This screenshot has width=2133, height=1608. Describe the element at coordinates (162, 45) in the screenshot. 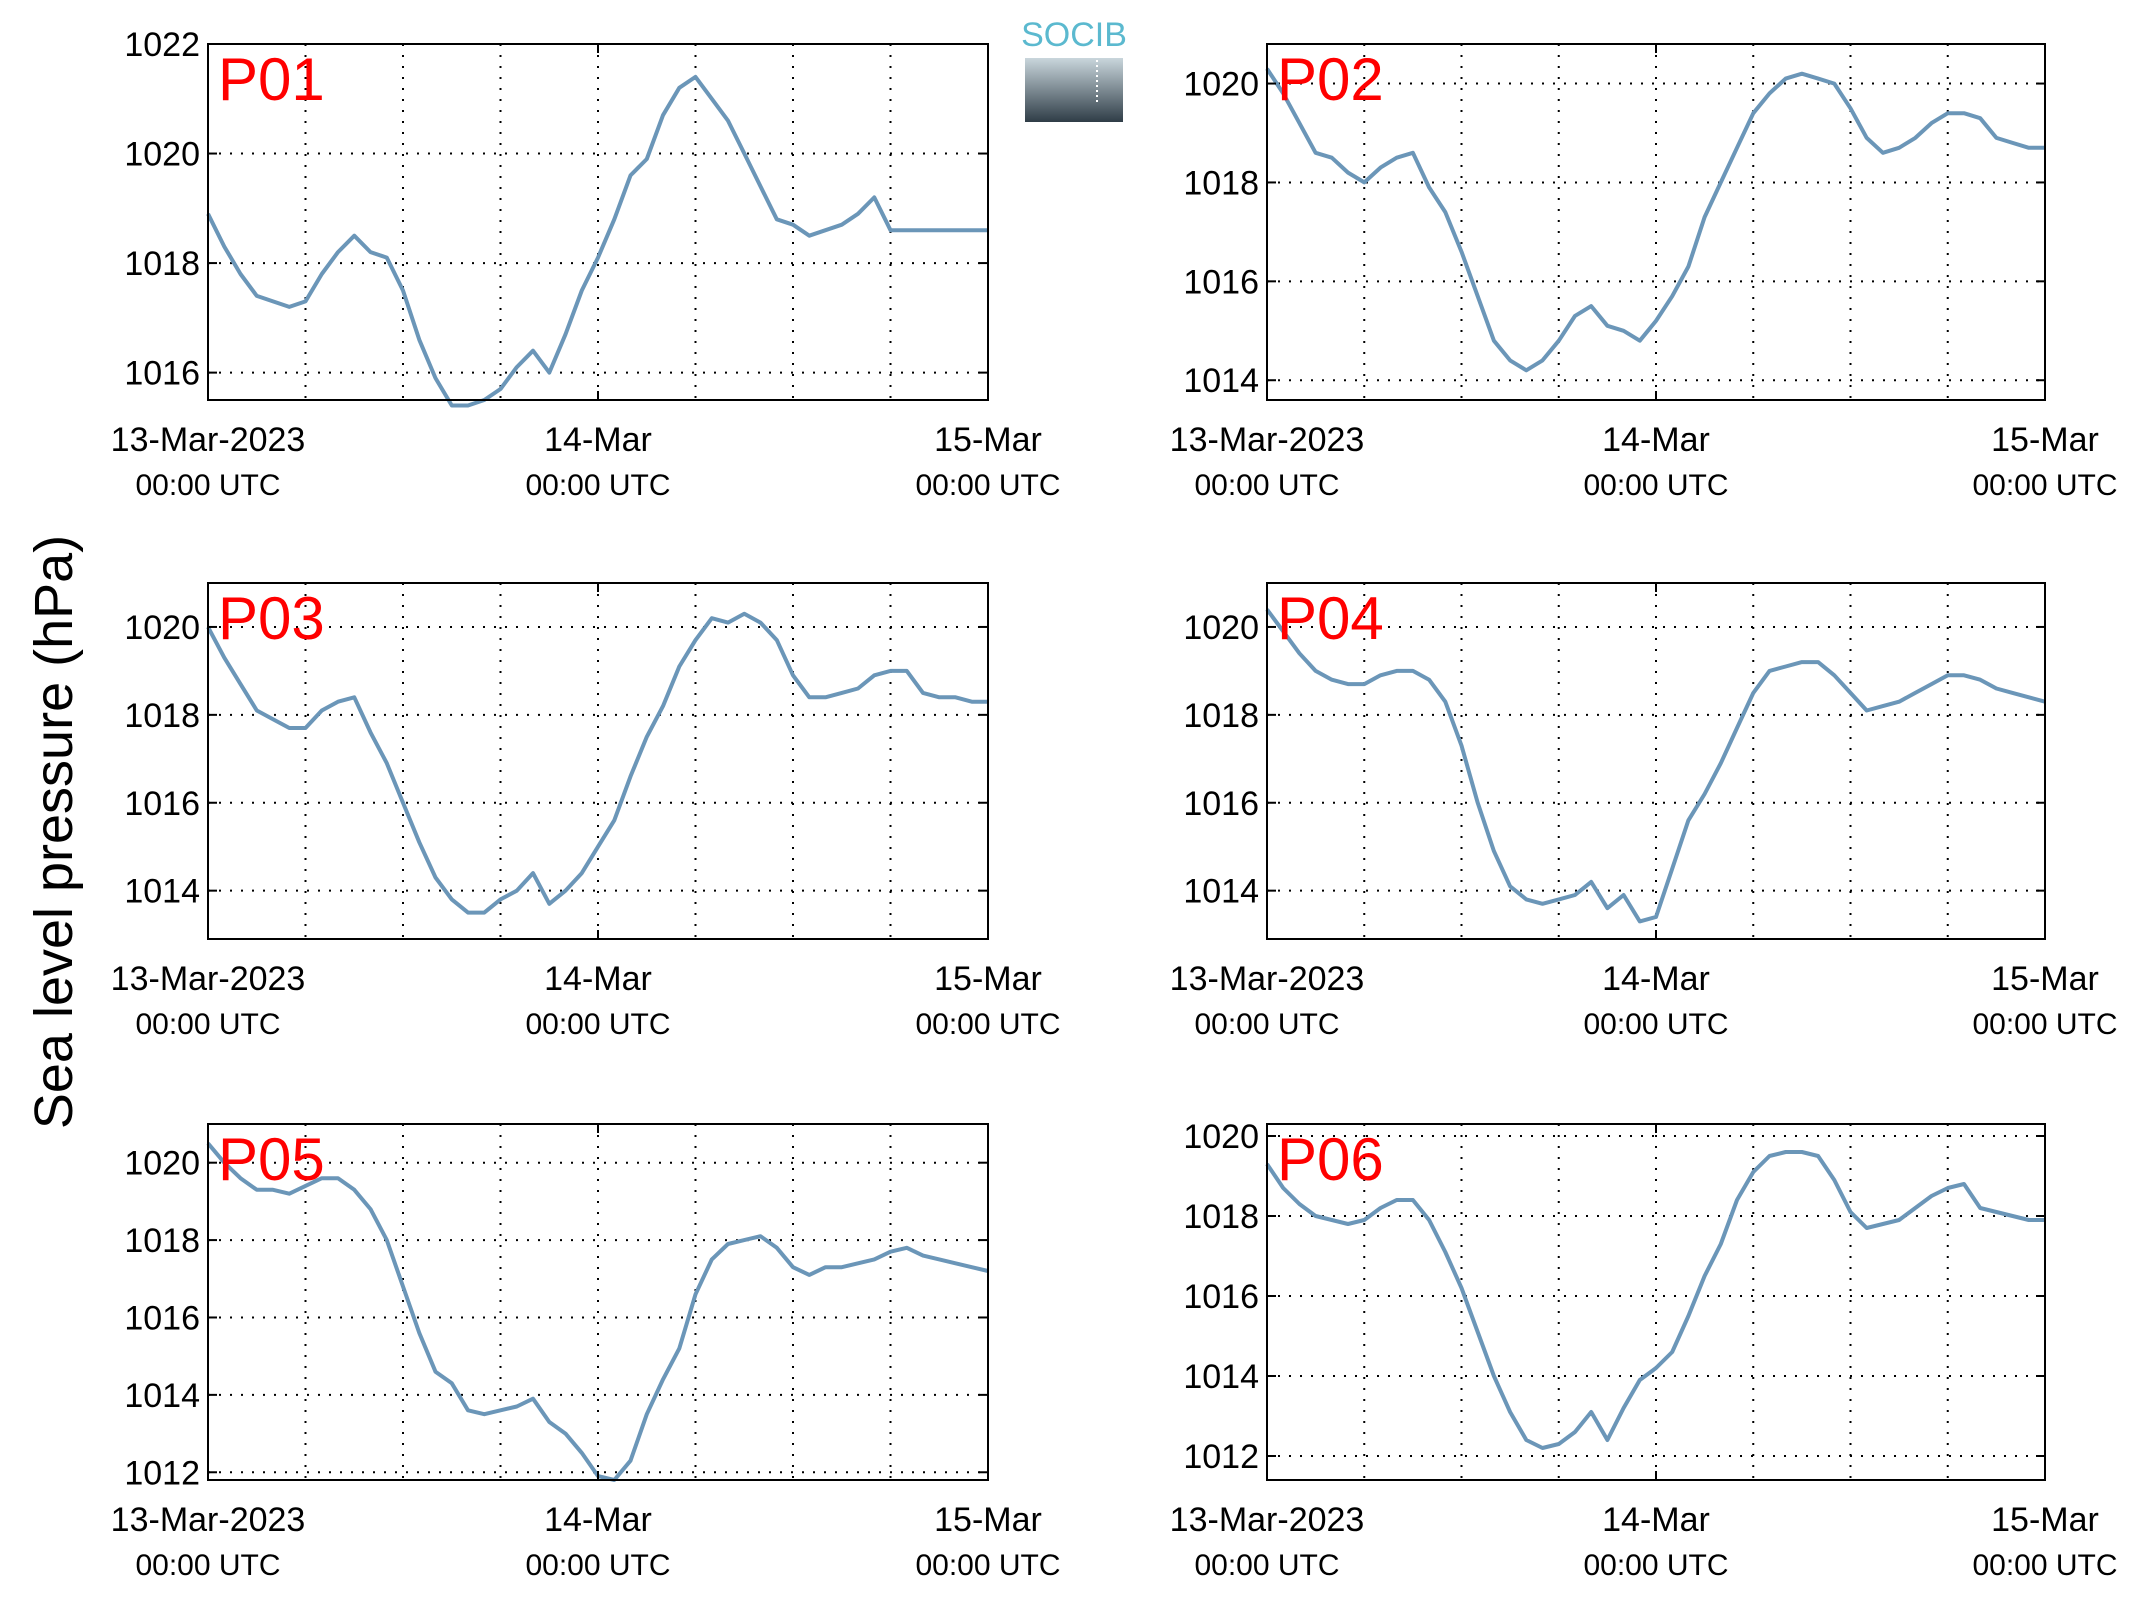

I see `y-tick-label: 1022` at that location.